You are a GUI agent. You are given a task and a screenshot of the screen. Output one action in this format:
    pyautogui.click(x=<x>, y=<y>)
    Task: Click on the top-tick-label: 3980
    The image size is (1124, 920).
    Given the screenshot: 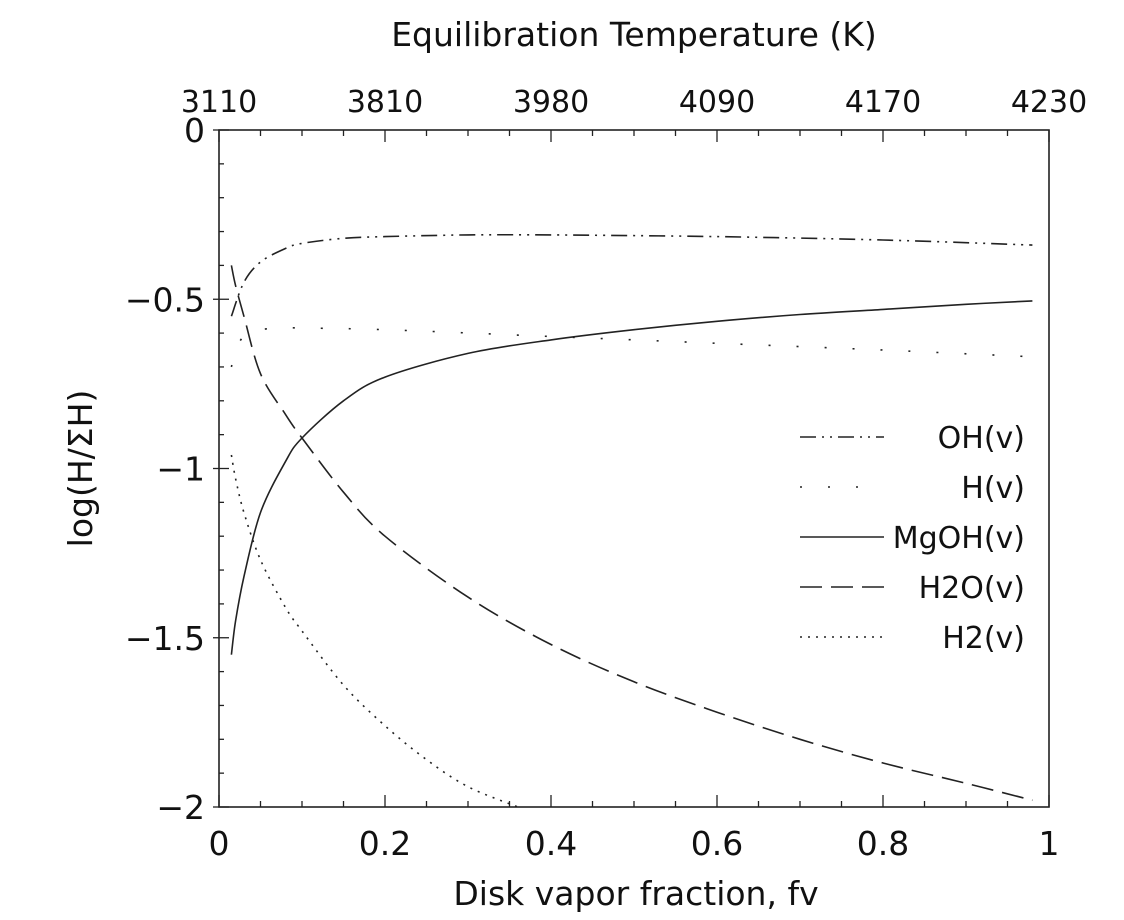 What is the action you would take?
    pyautogui.click(x=551, y=102)
    